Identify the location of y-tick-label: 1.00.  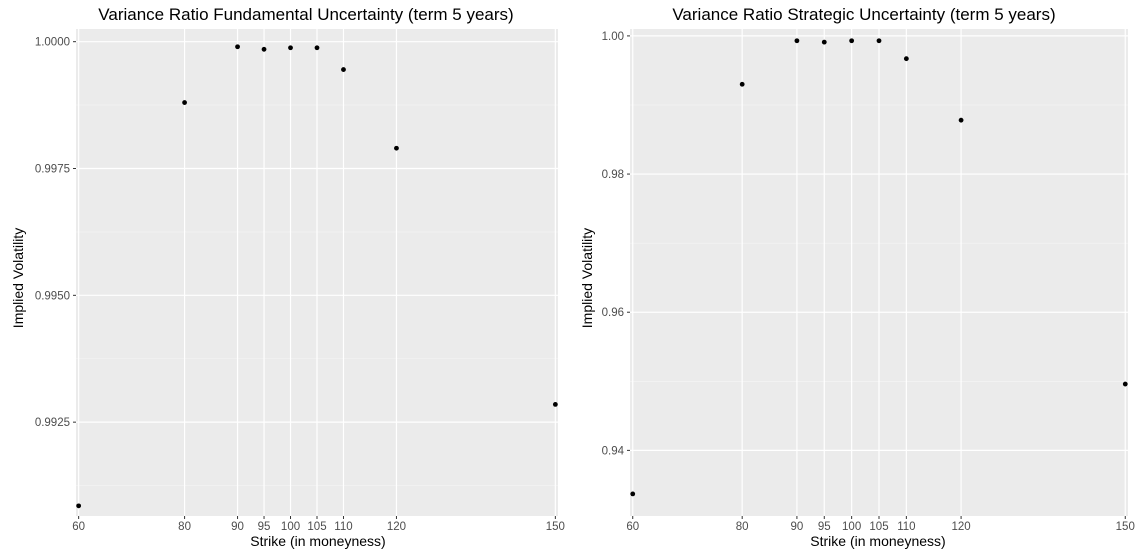
(613, 37).